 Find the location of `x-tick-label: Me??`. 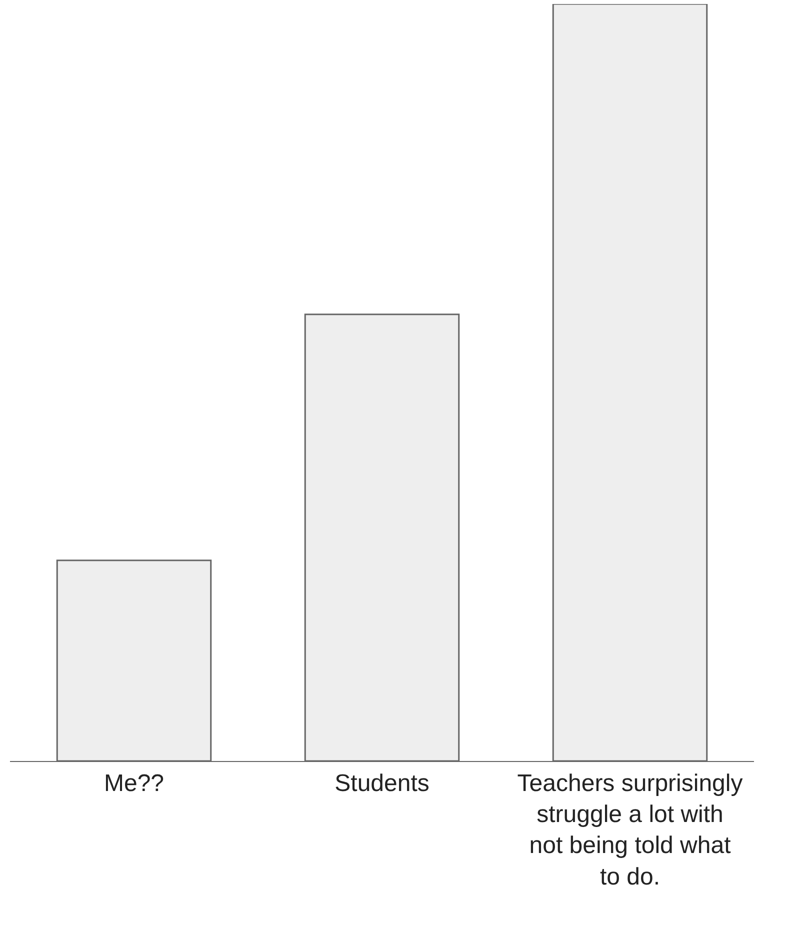

x-tick-label: Me?? is located at coordinates (134, 783).